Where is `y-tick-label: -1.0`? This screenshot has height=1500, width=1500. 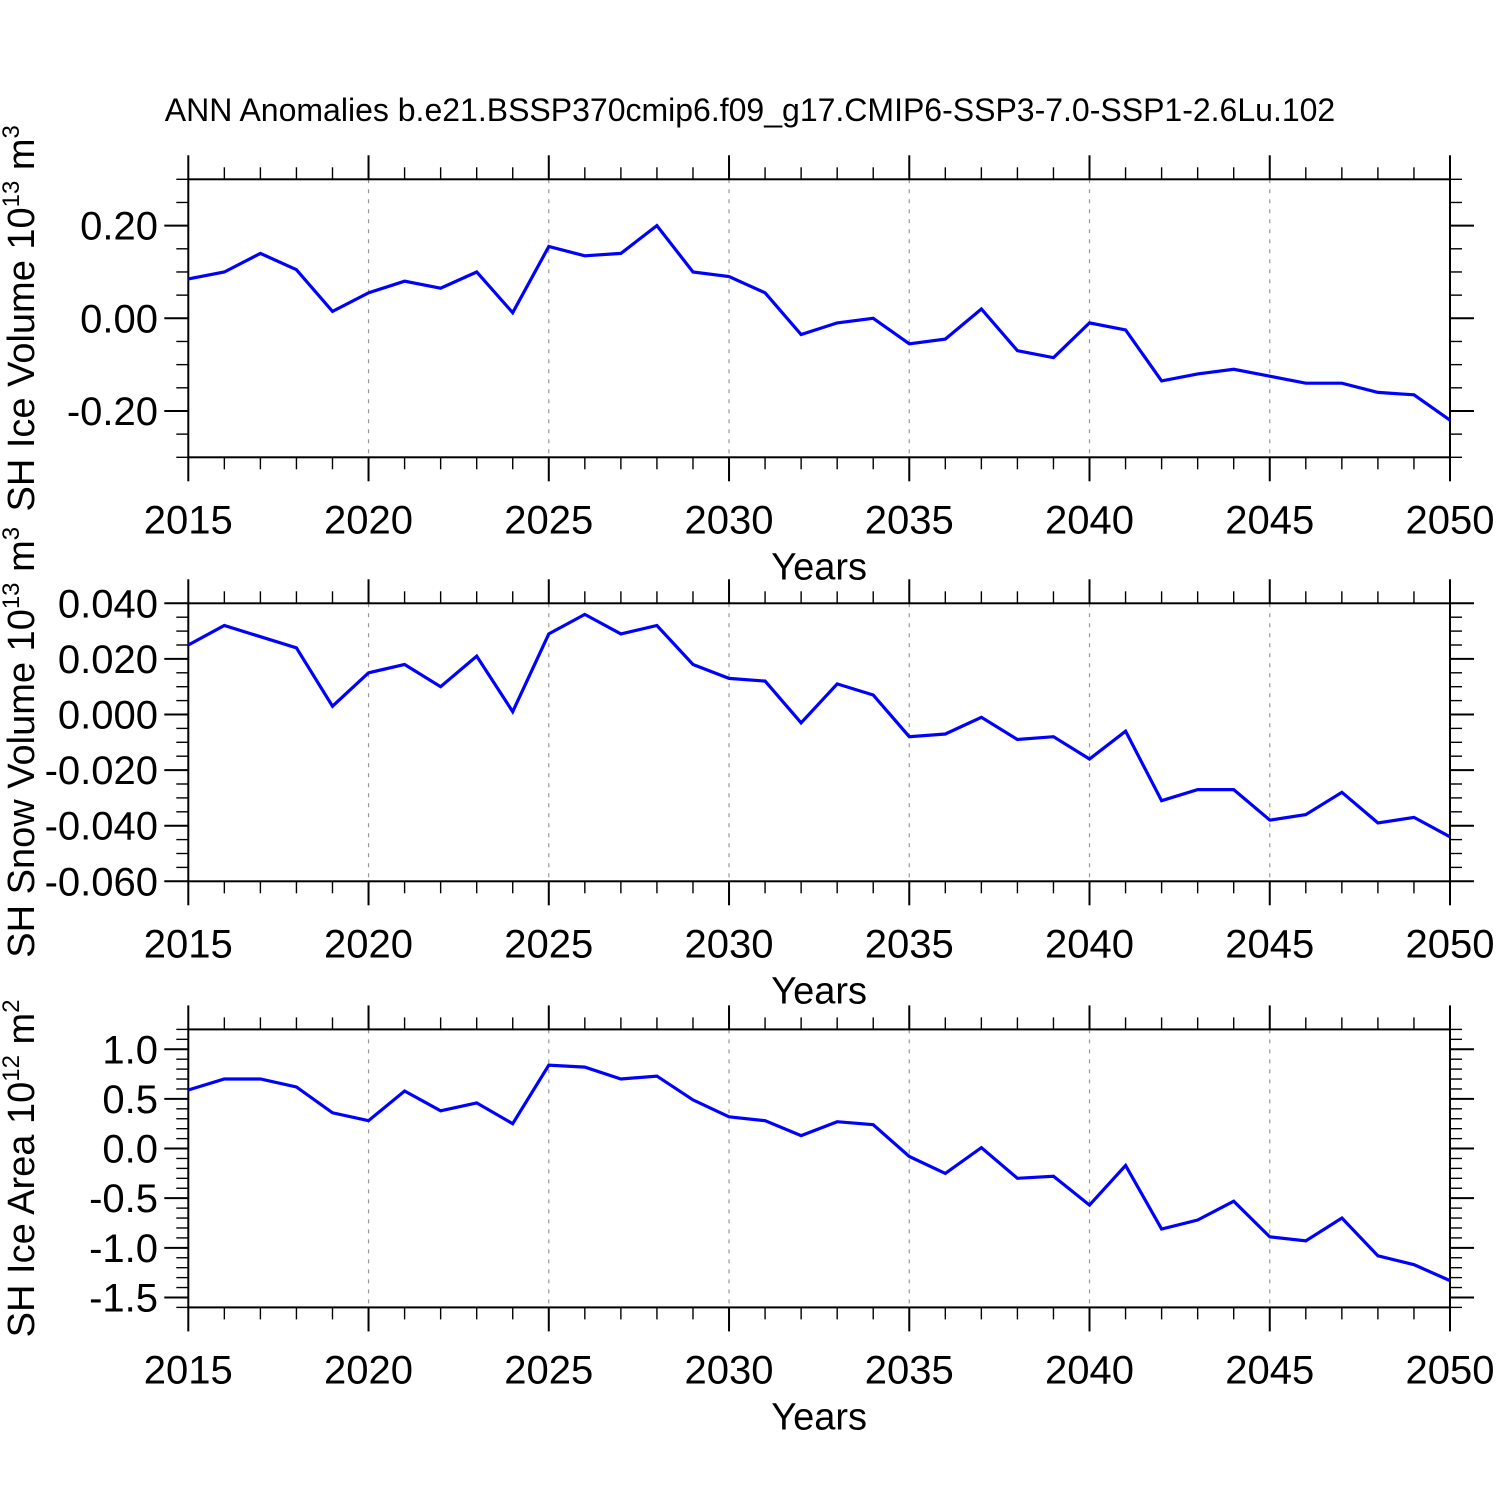
y-tick-label: -1.0 is located at coordinates (123, 1249).